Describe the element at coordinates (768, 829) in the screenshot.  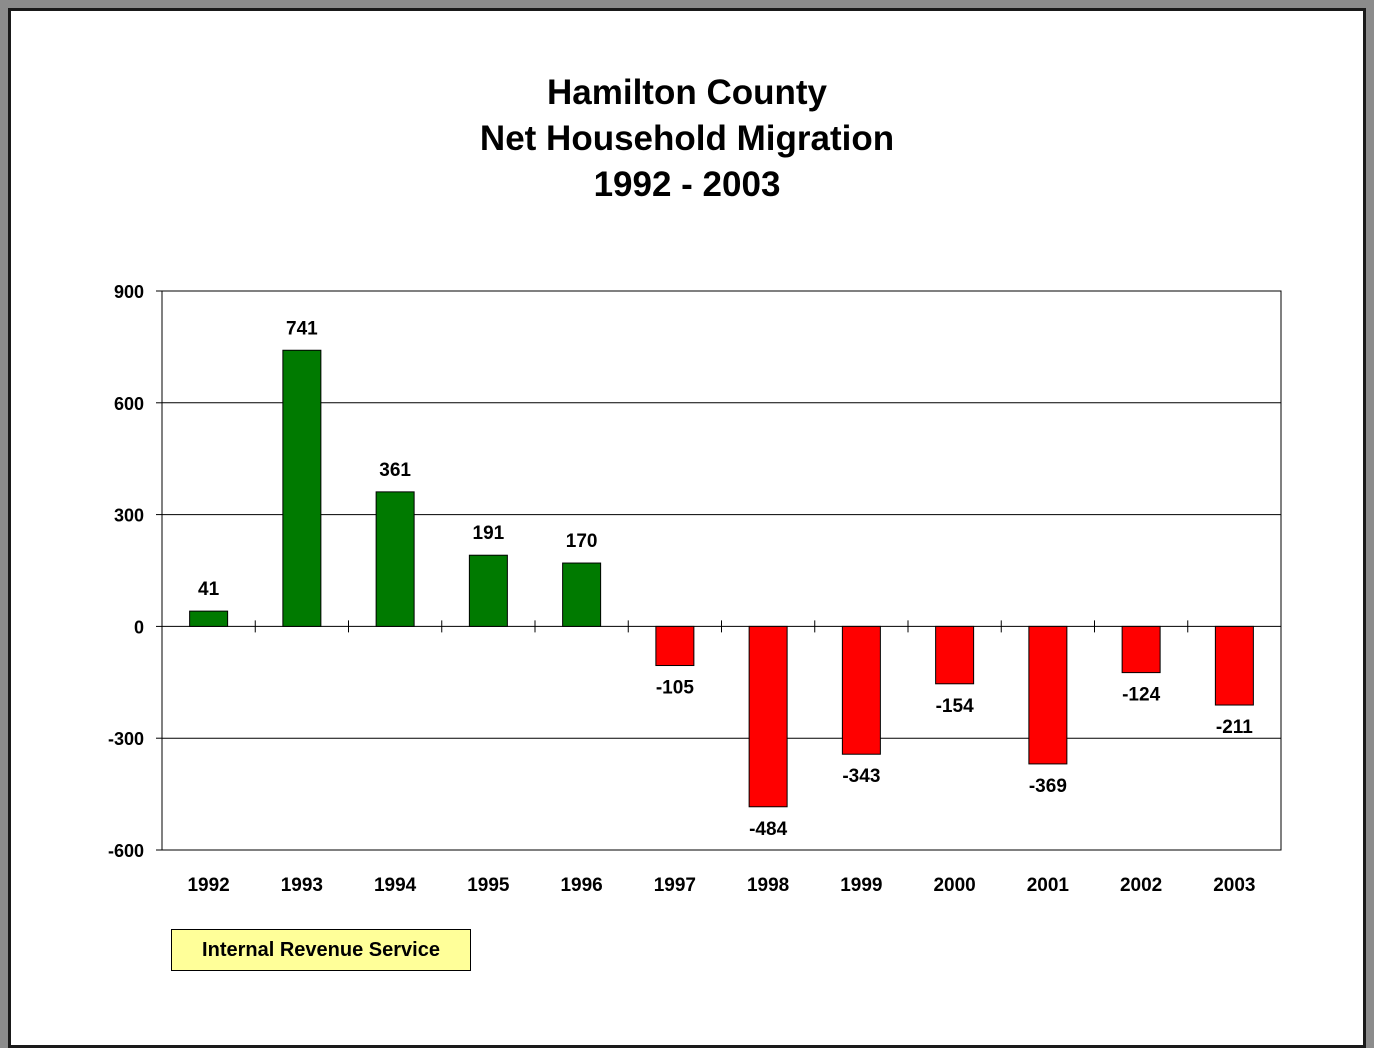
I see `data-label: -484` at that location.